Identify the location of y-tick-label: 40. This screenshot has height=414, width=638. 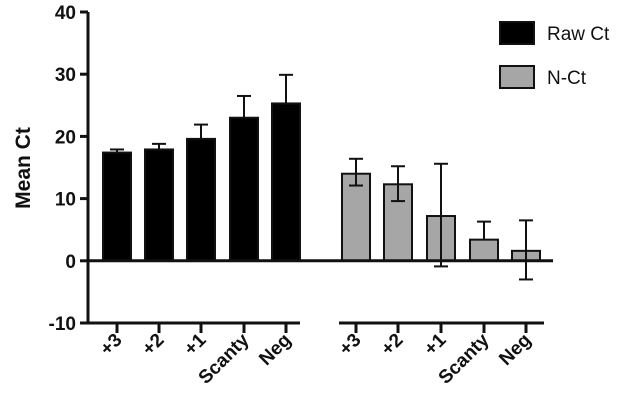
(65, 13).